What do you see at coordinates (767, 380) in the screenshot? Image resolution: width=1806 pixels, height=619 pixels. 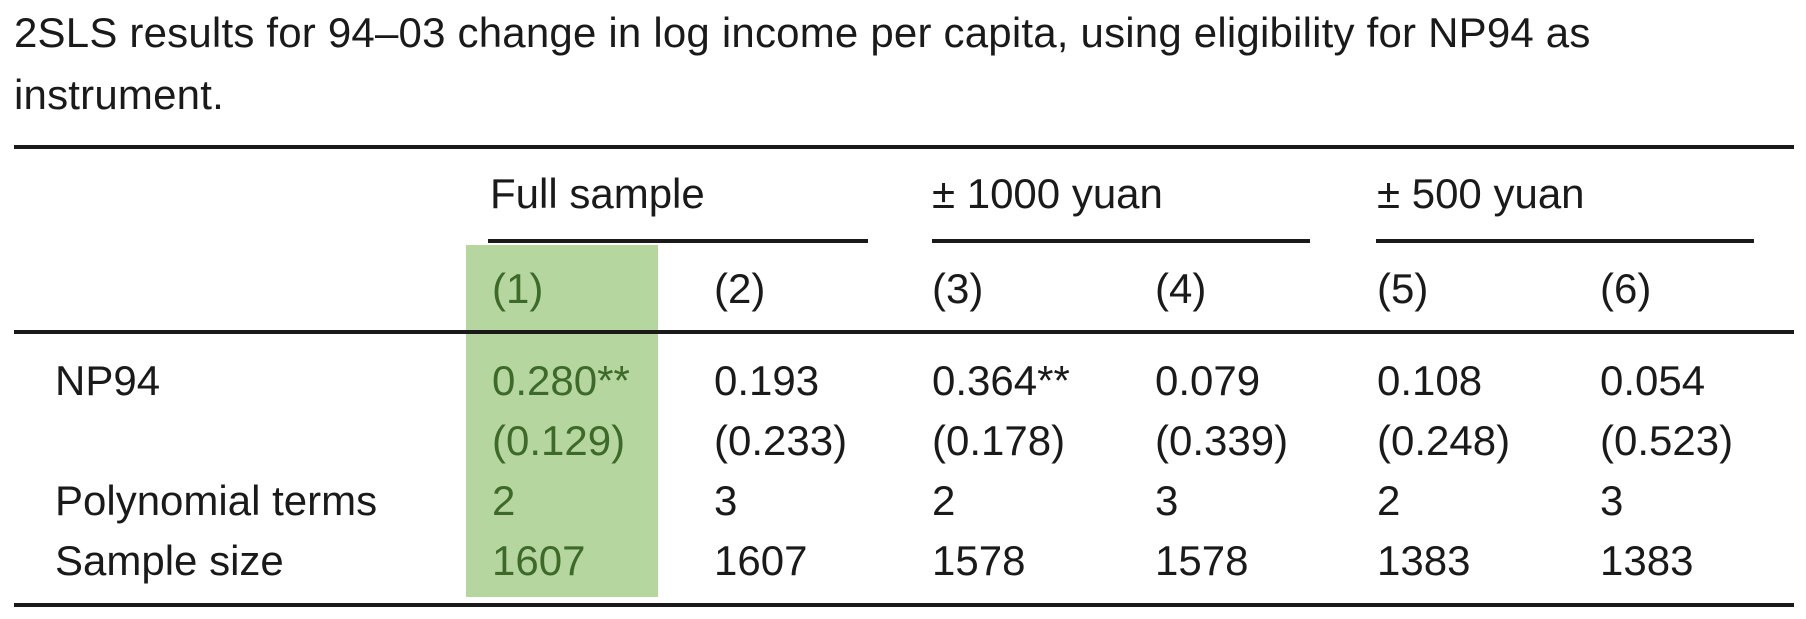 I see `np94-coef-2: 0.193` at bounding box center [767, 380].